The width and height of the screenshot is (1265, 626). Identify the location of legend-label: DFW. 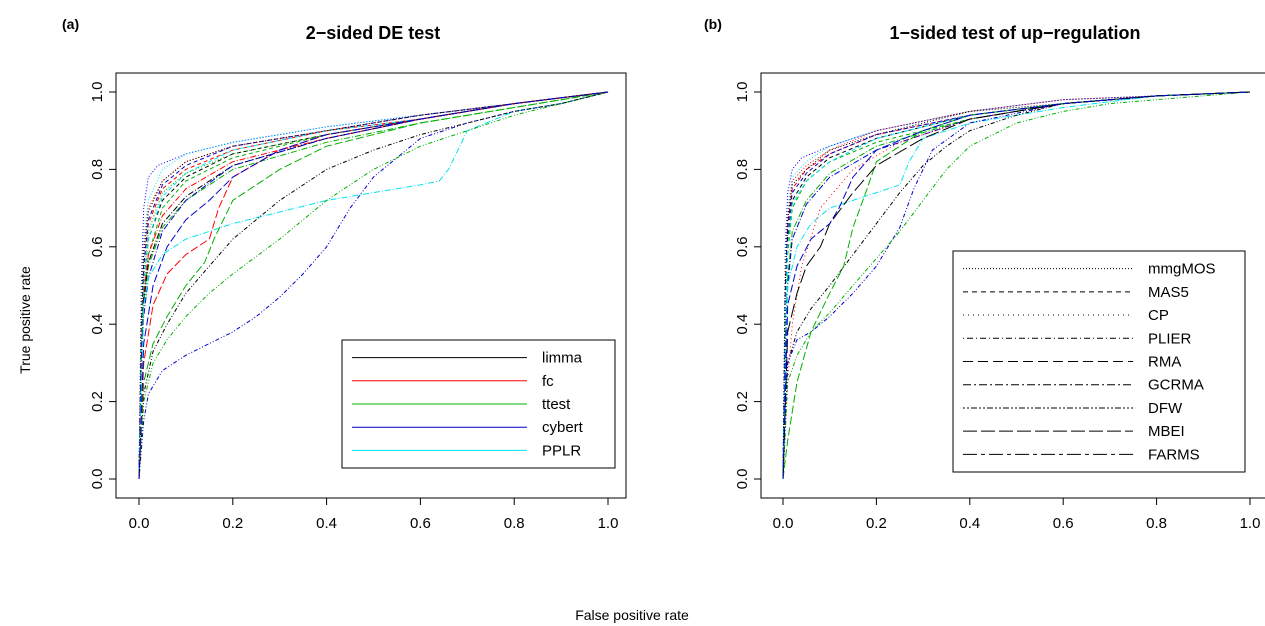
(1165, 408).